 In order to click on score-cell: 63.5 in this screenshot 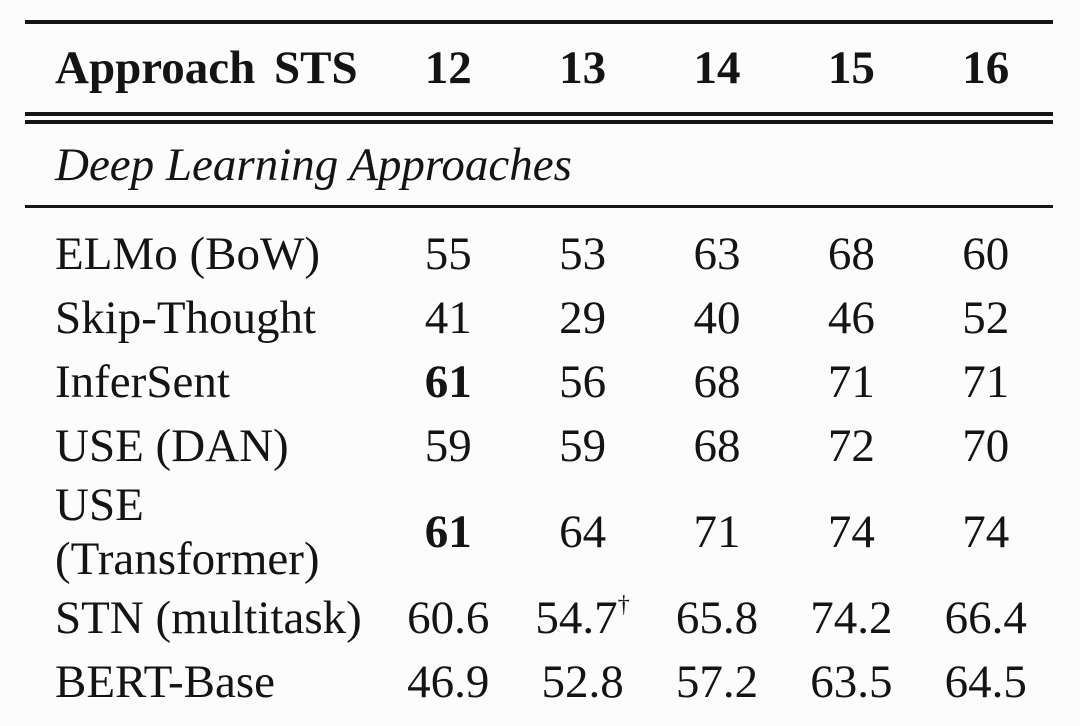, I will do `click(851, 682)`.